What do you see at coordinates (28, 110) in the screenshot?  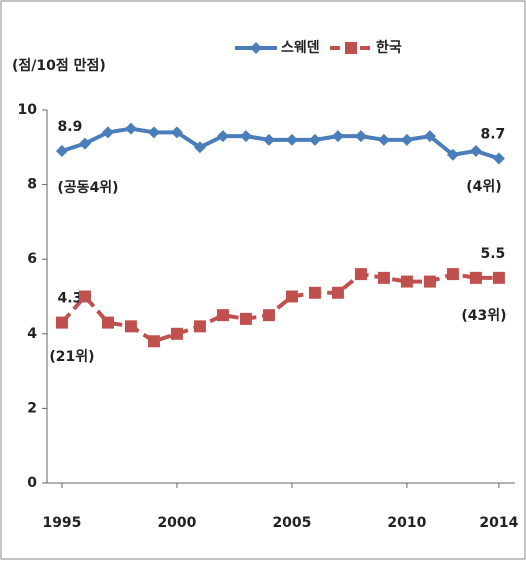 I see `y-tick-label: 10` at bounding box center [28, 110].